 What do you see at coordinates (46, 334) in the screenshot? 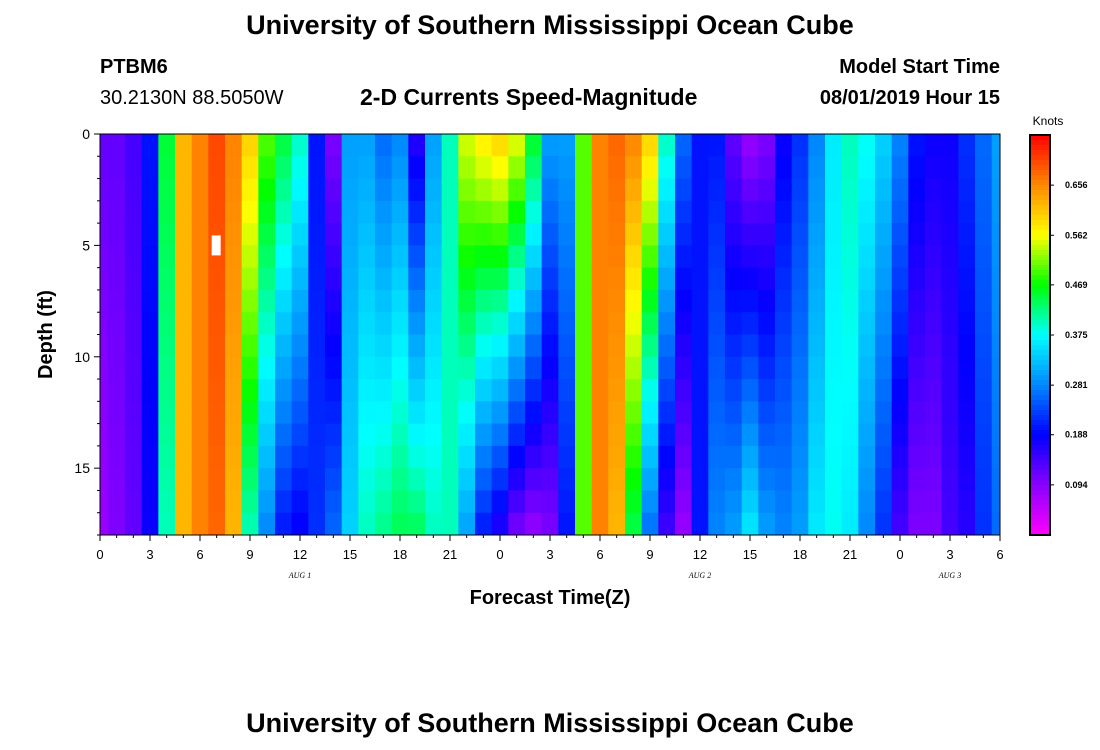
I see `y-axis-label: Depth (ft)` at bounding box center [46, 334].